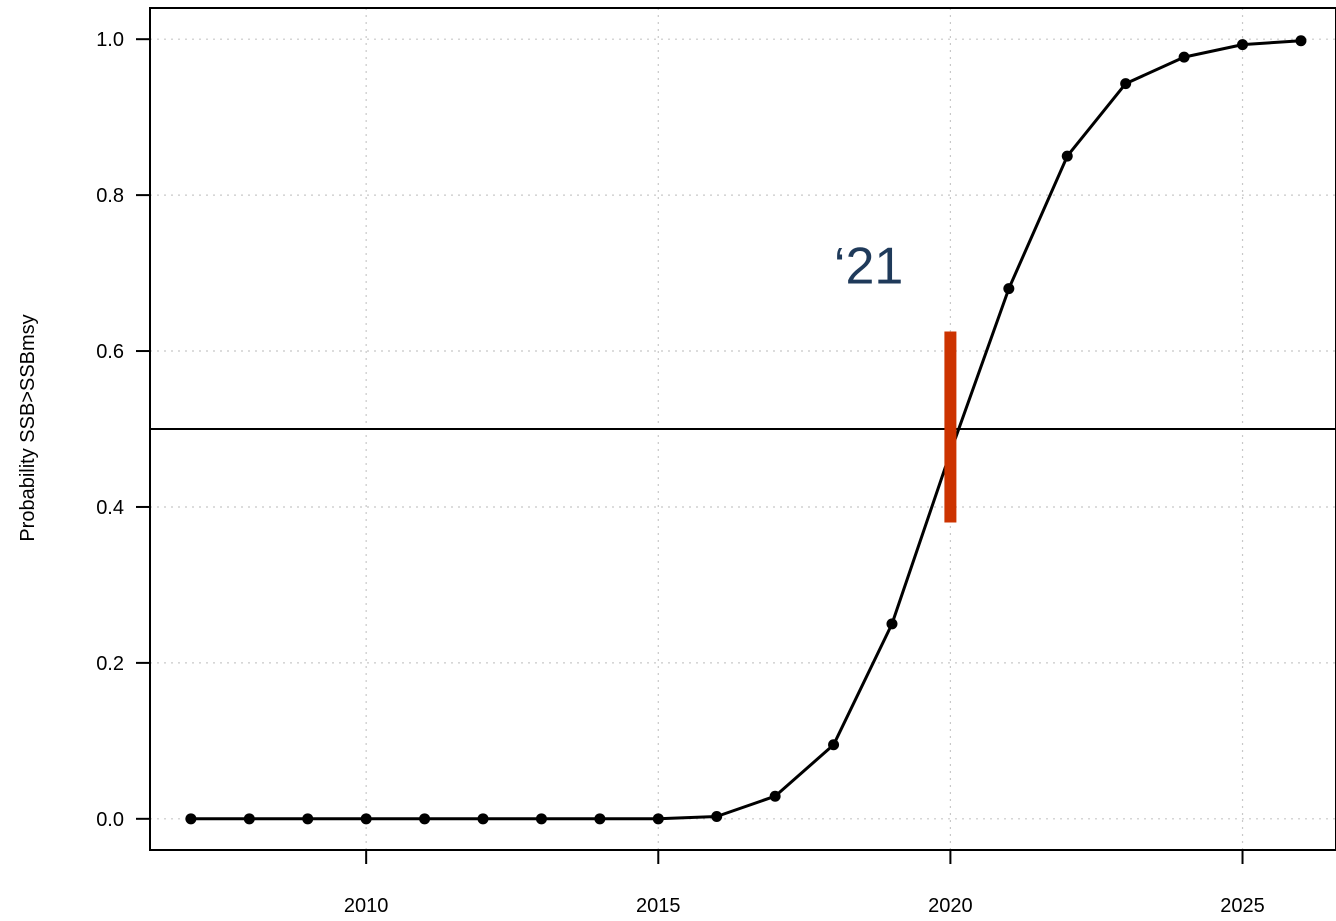 This screenshot has height=921, width=1336. What do you see at coordinates (110, 664) in the screenshot?
I see `y-tick-label: 0.2` at bounding box center [110, 664].